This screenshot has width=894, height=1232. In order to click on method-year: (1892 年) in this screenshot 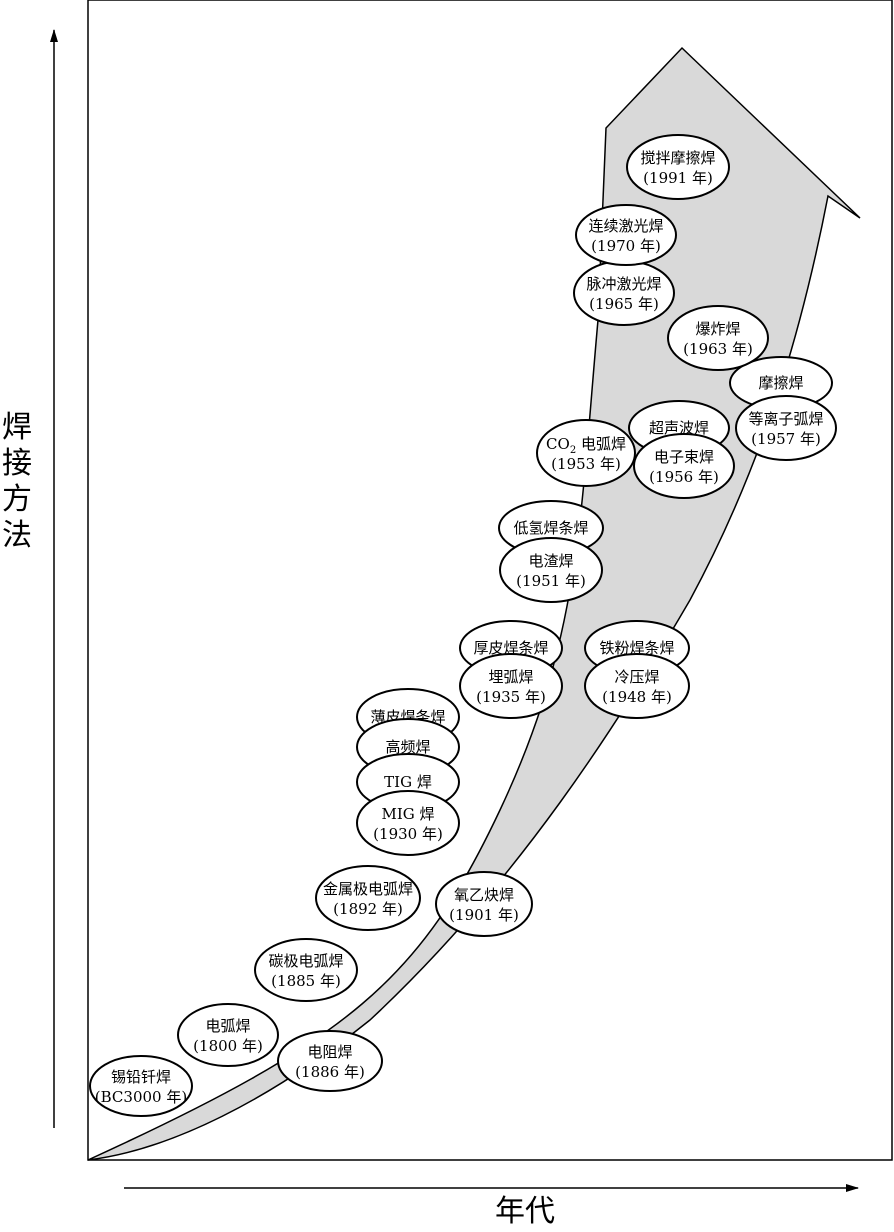, I will do `click(368, 909)`.